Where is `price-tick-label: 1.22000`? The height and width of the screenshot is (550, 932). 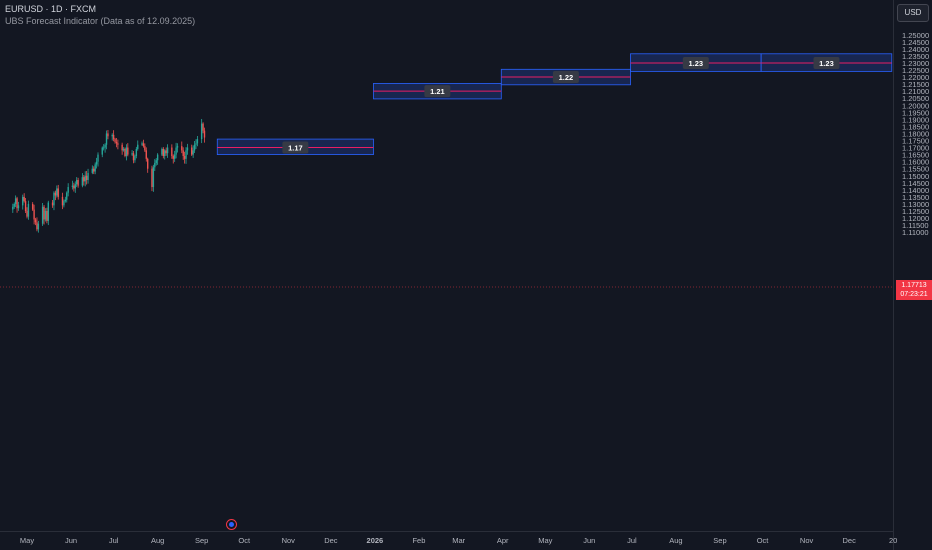
price-tick-label: 1.22000 is located at coordinates (915, 77).